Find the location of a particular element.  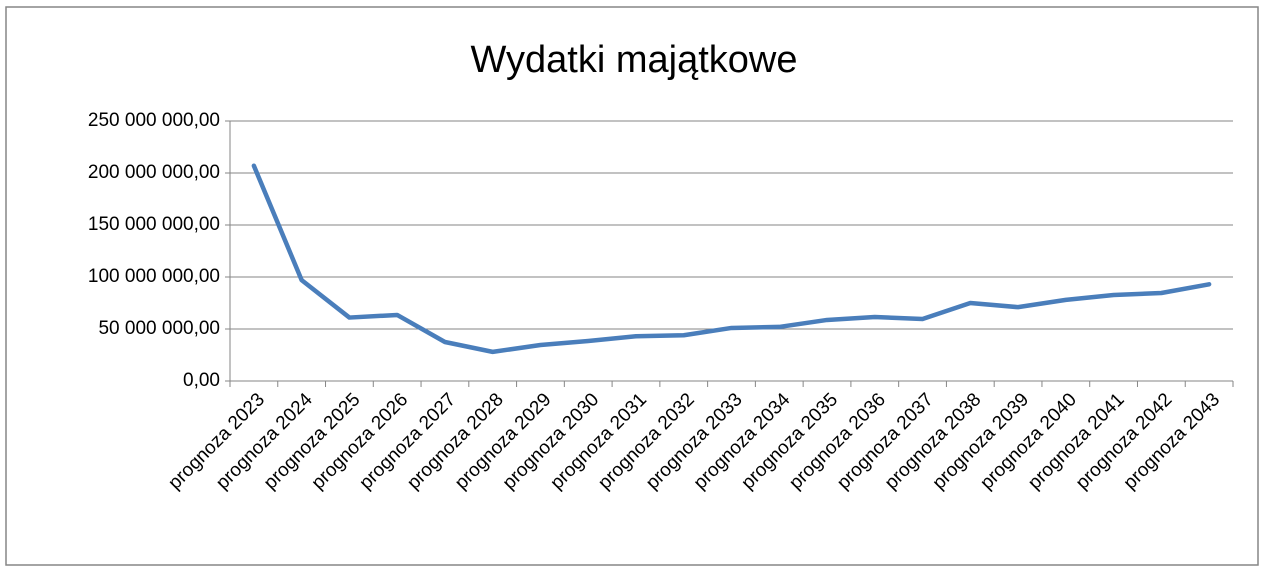

y-tick-label: 0,00 is located at coordinates (201, 380).